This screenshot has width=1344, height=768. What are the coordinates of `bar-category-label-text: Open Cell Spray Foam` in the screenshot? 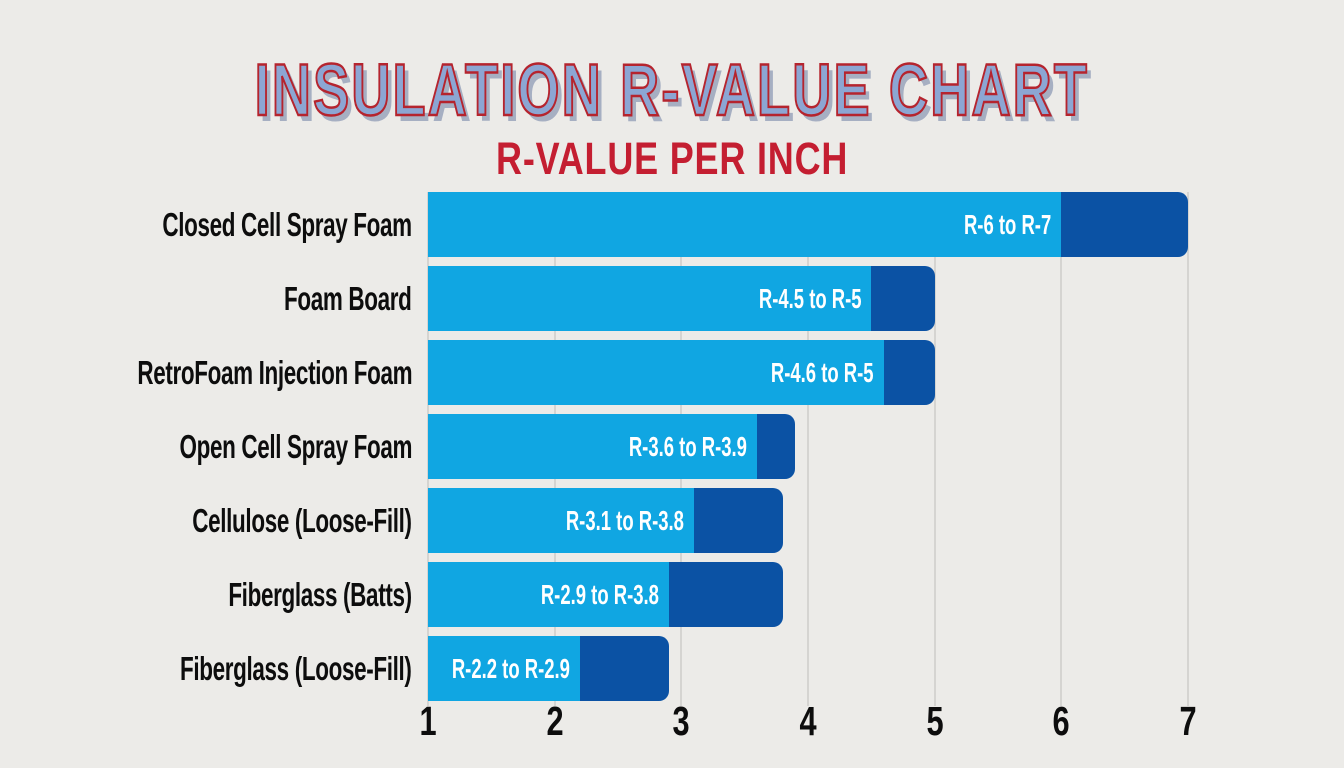 It's located at (295, 446).